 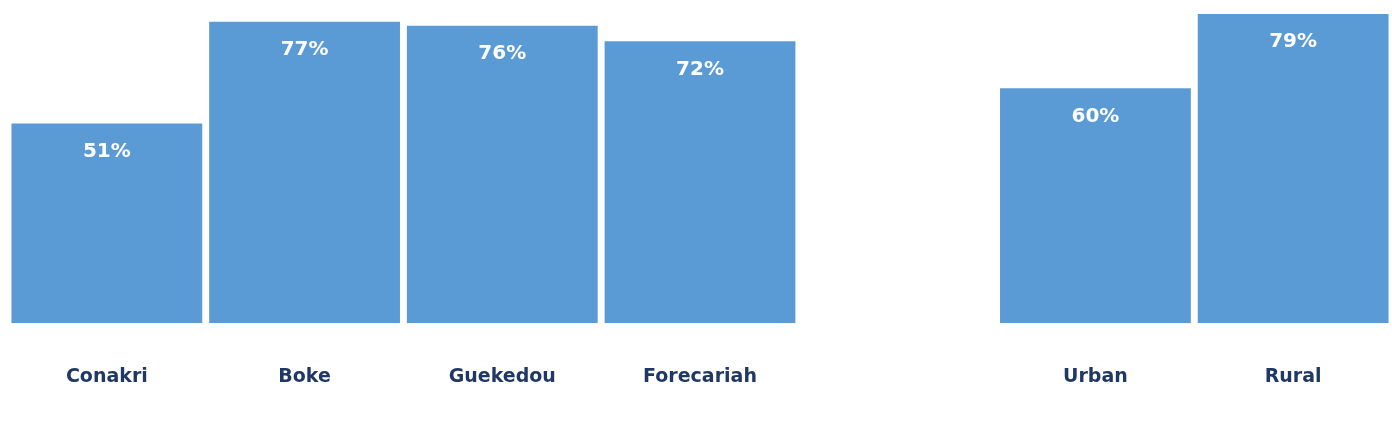 I want to click on data-label: 76%, so click(x=502, y=51).